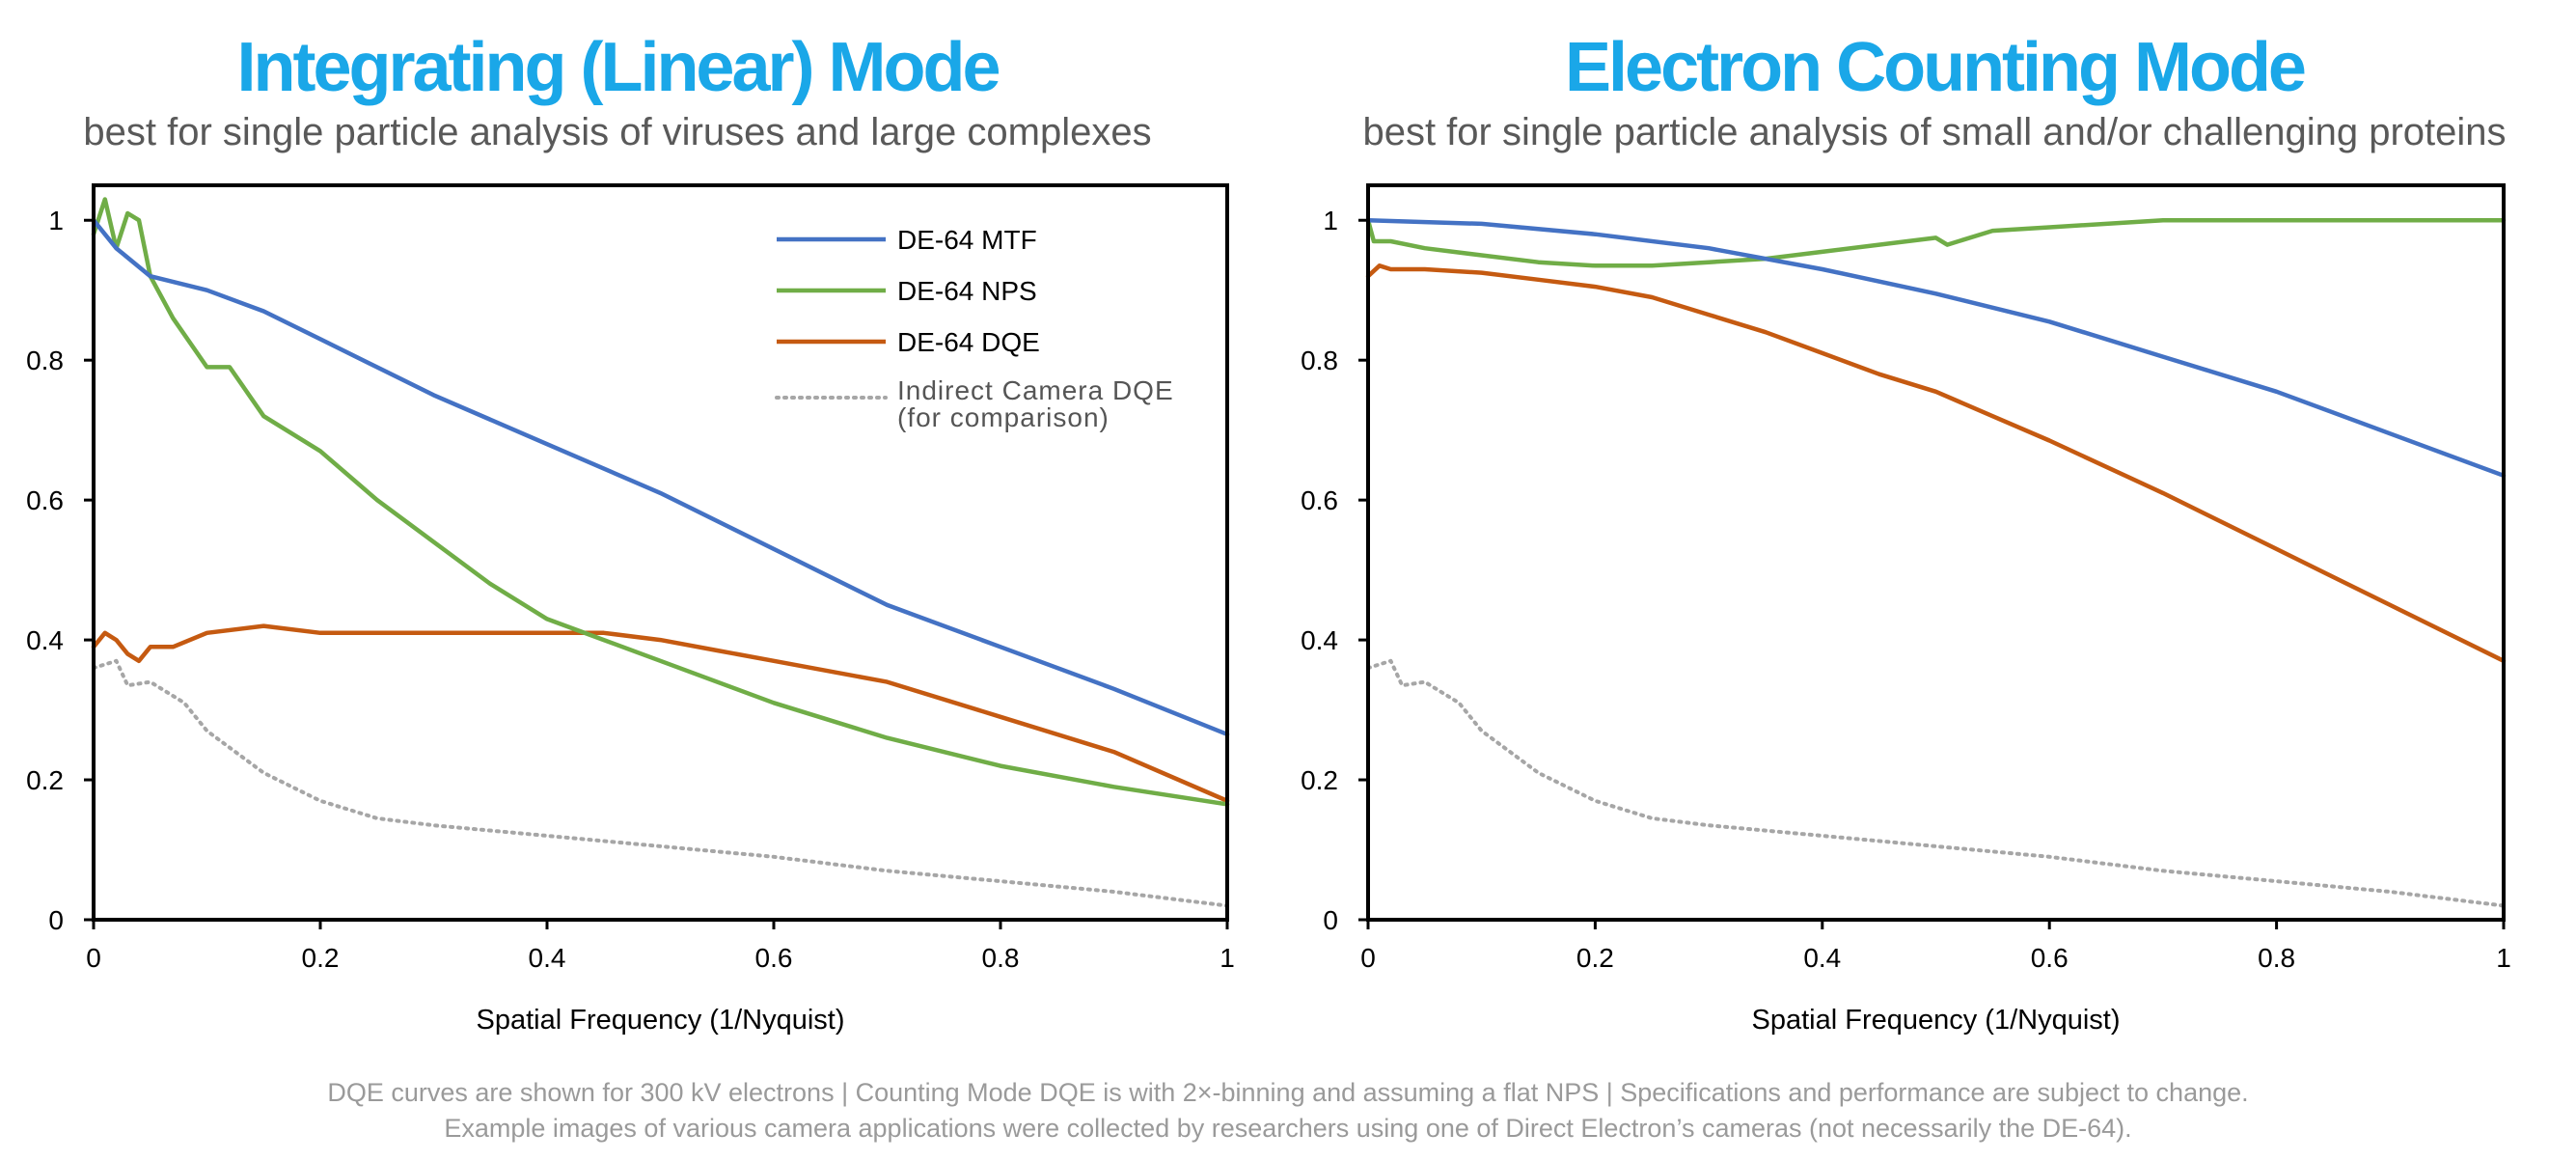 Image resolution: width=2576 pixels, height=1161 pixels. Describe the element at coordinates (967, 240) in the screenshot. I see `legend-label-0: DE-64 MTF` at that location.